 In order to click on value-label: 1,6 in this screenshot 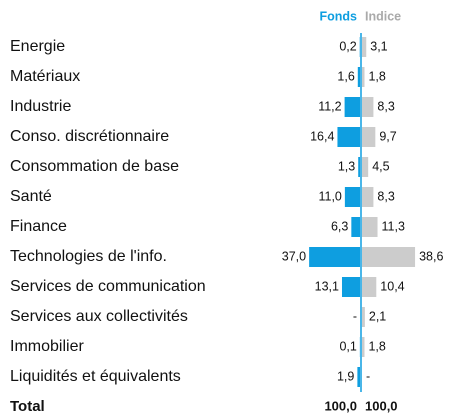, I will do `click(345, 76)`.